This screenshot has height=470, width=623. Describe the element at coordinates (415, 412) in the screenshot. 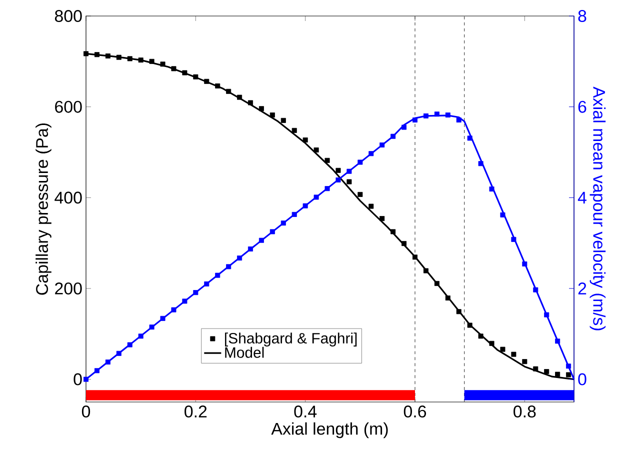

I see `x-tick-label: 0.6` at that location.